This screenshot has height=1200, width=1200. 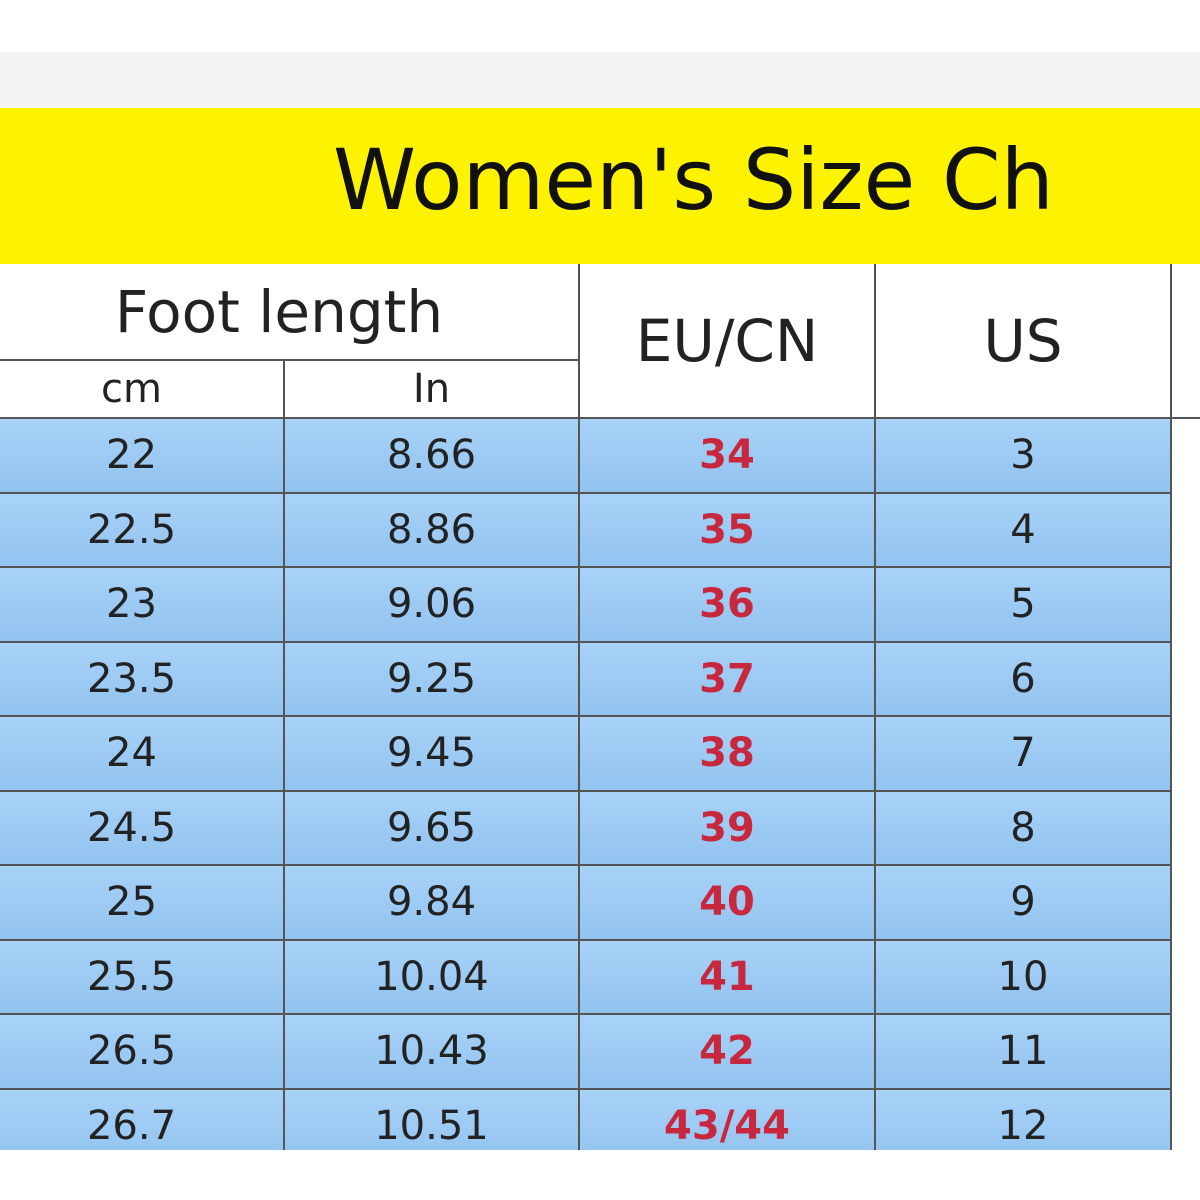 I want to click on data-cell: 40, so click(x=728, y=903).